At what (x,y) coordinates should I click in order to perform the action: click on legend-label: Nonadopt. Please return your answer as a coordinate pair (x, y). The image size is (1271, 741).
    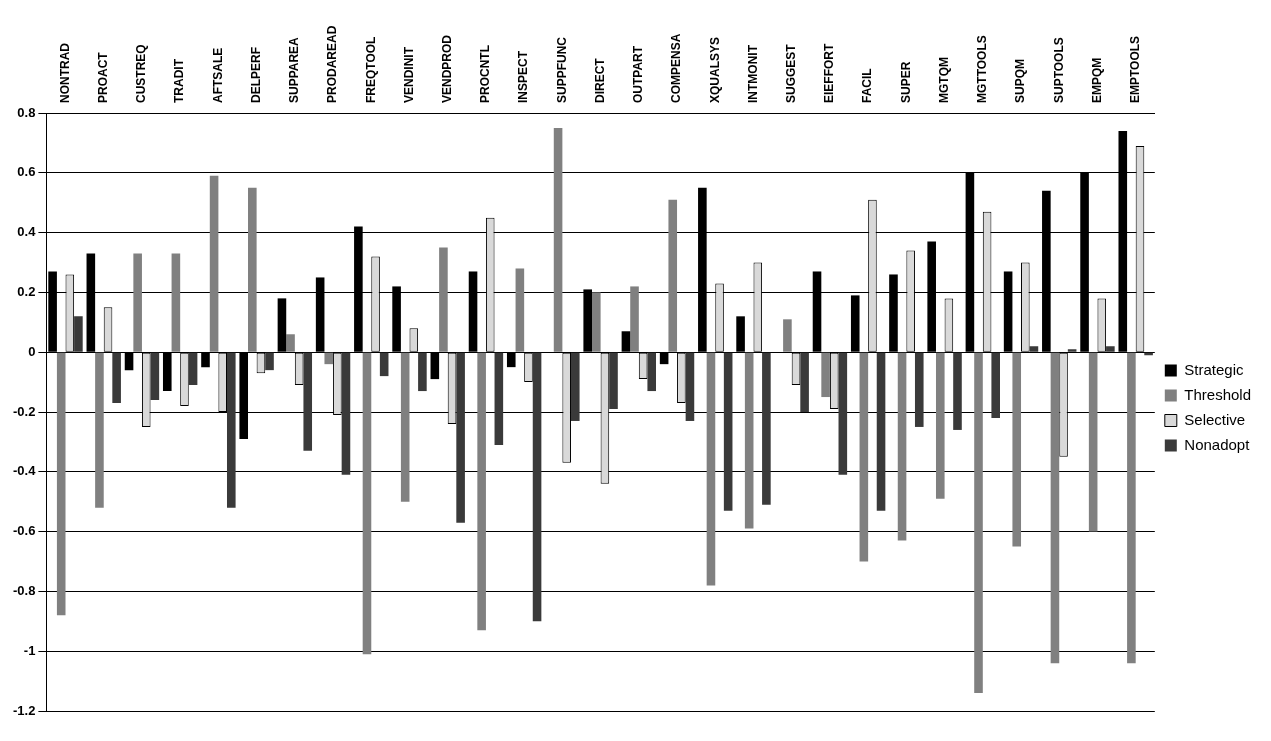
    Looking at the image, I should click on (1217, 444).